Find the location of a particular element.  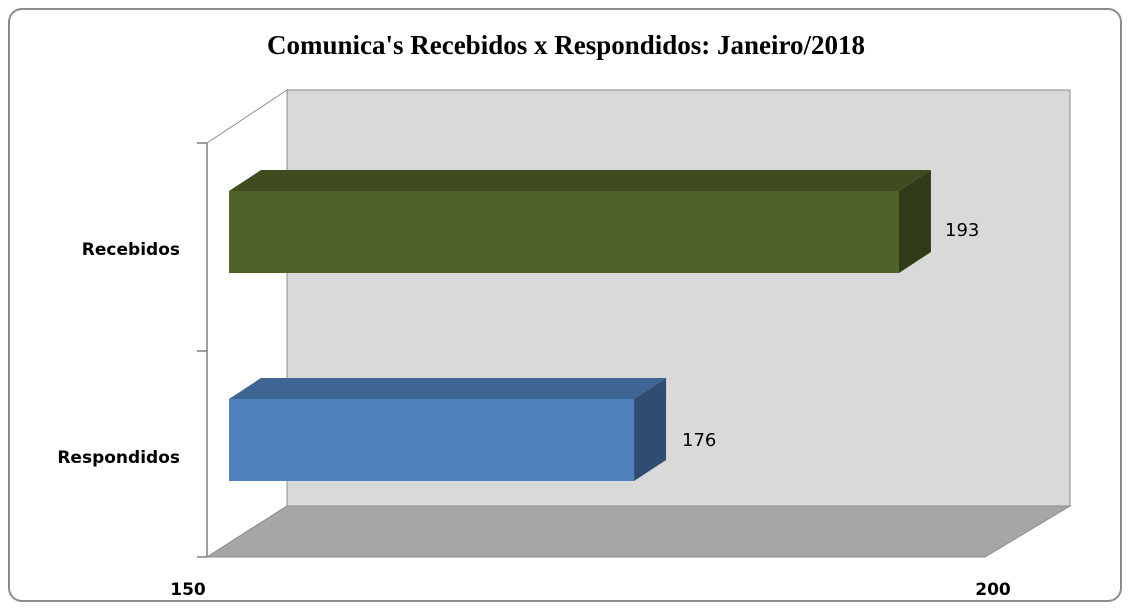

bar-respondidos is located at coordinates (432, 440).